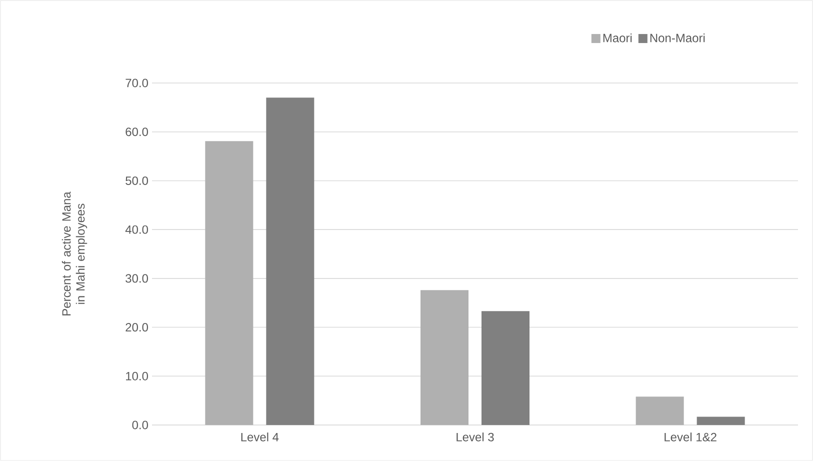  What do you see at coordinates (137, 180) in the screenshot?
I see `y-tick-label: 50.0` at bounding box center [137, 180].